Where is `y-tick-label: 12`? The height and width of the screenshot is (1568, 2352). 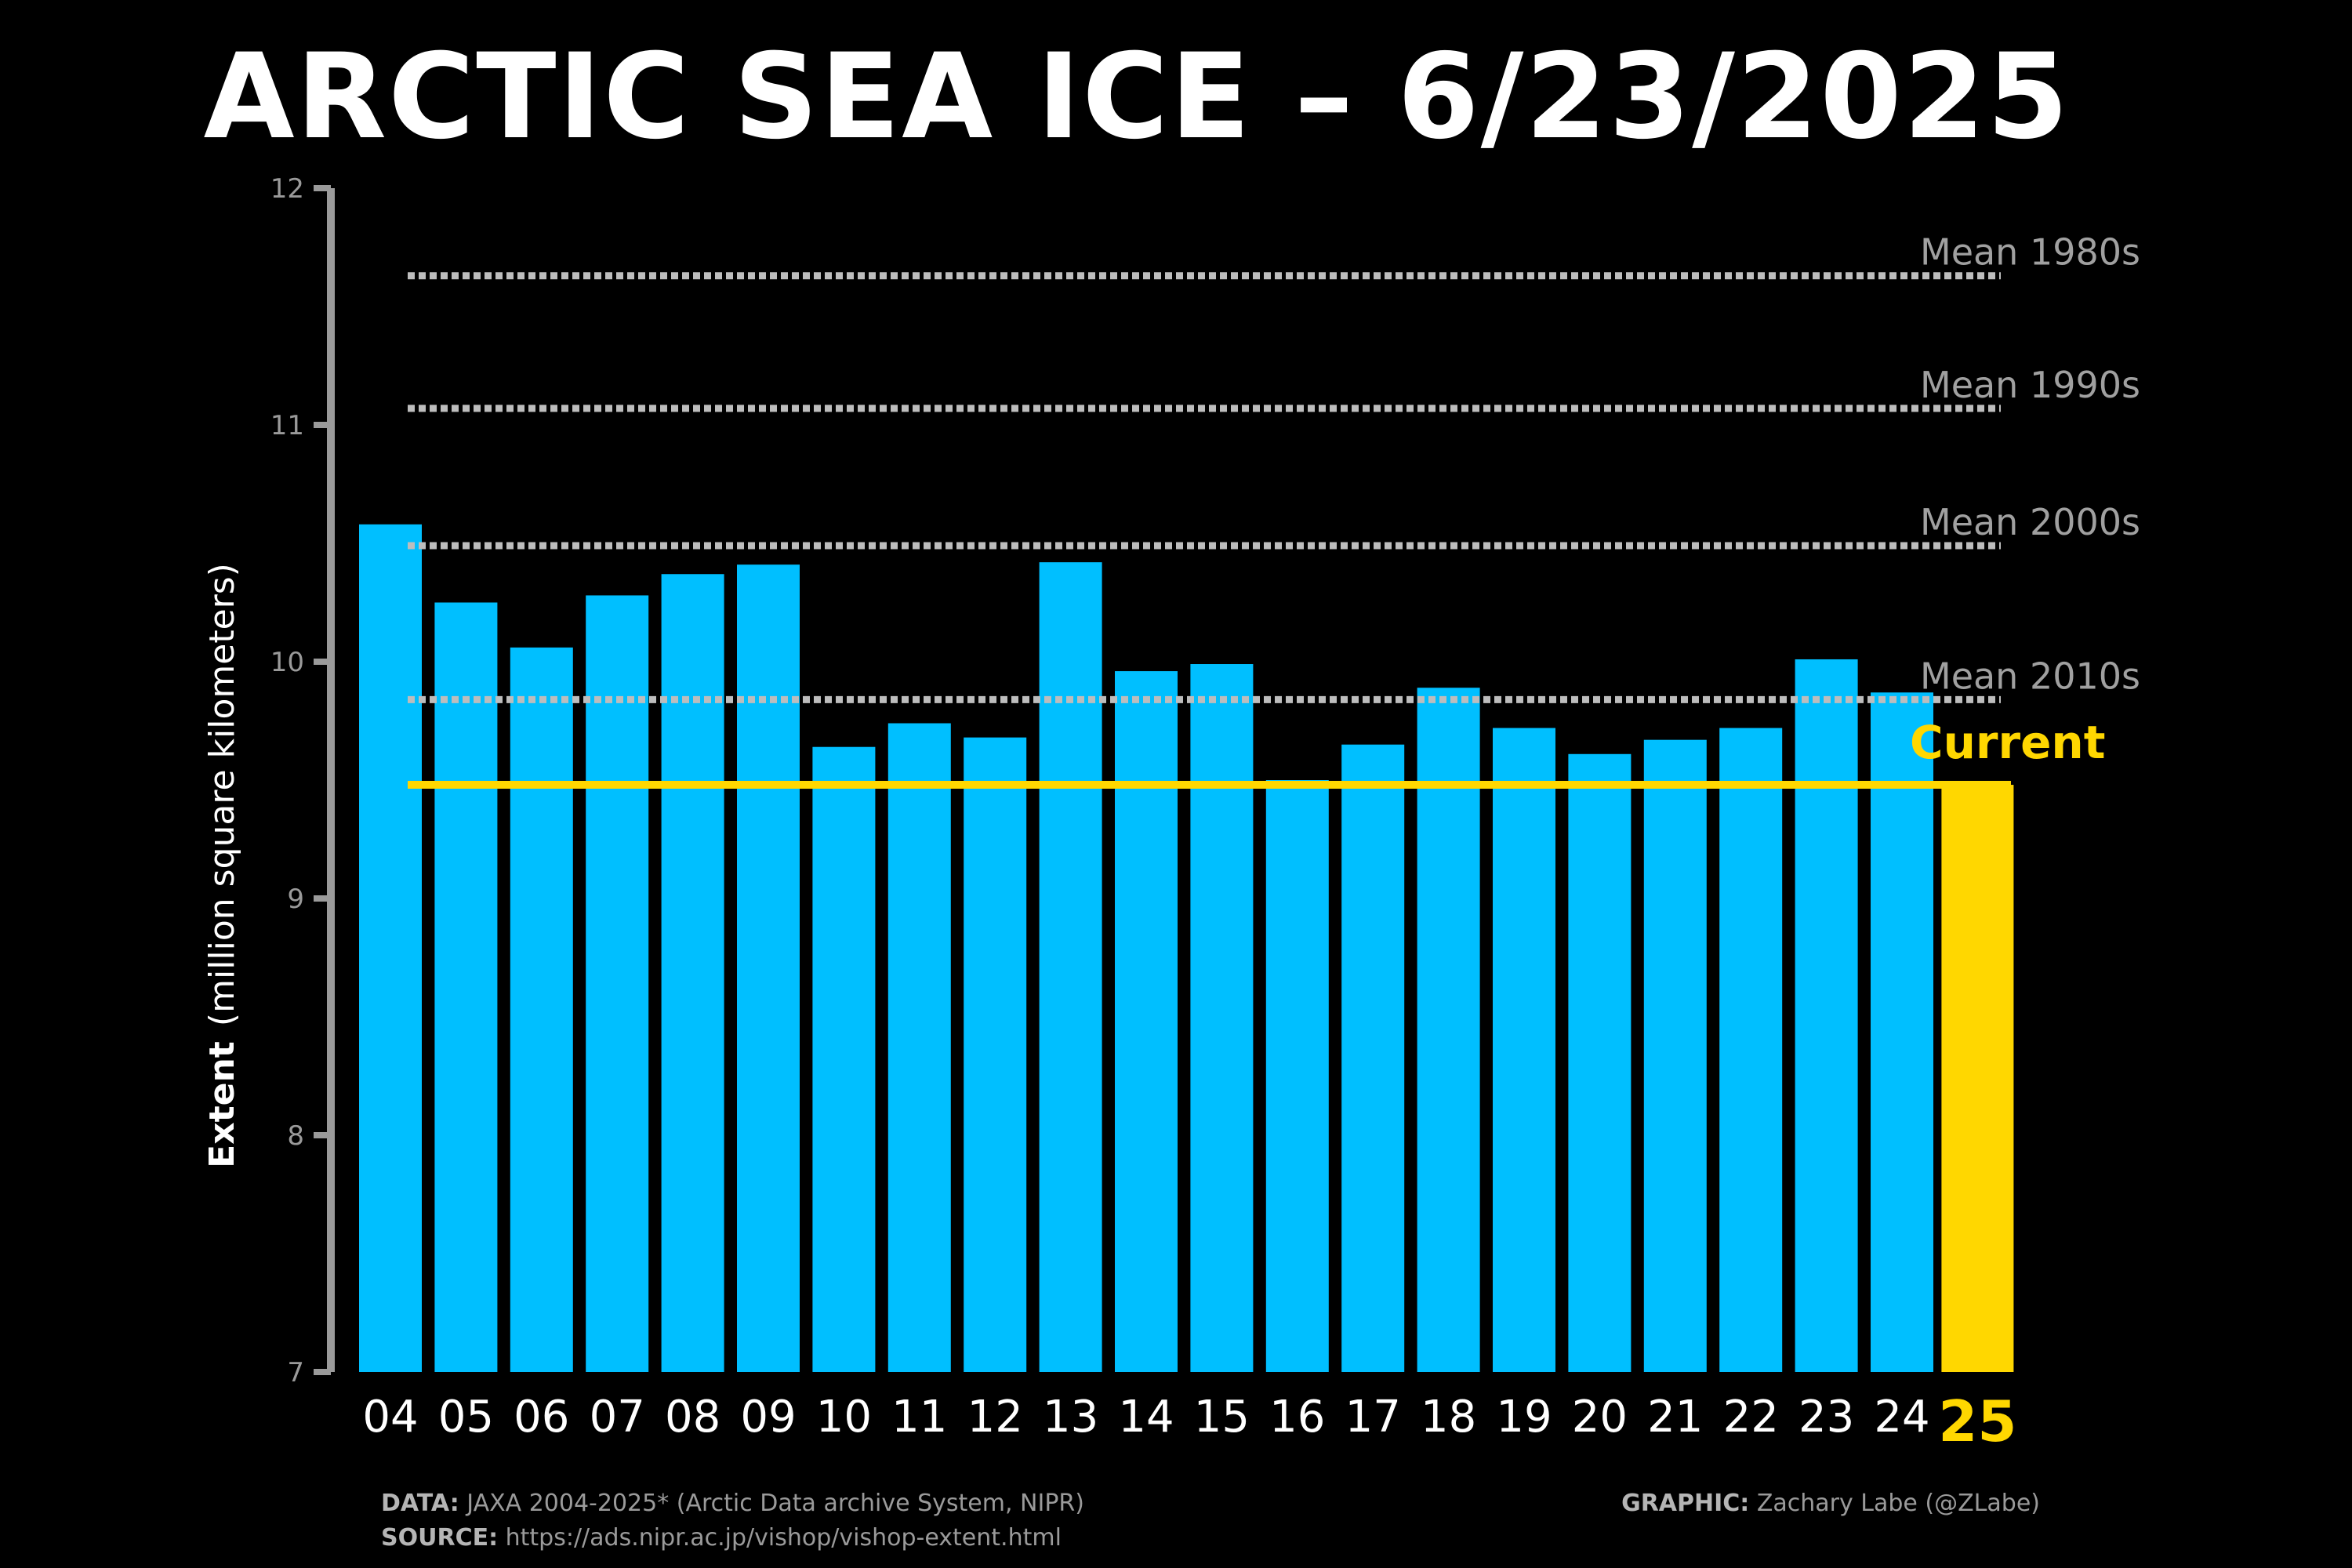
y-tick-label: 12 is located at coordinates (287, 189).